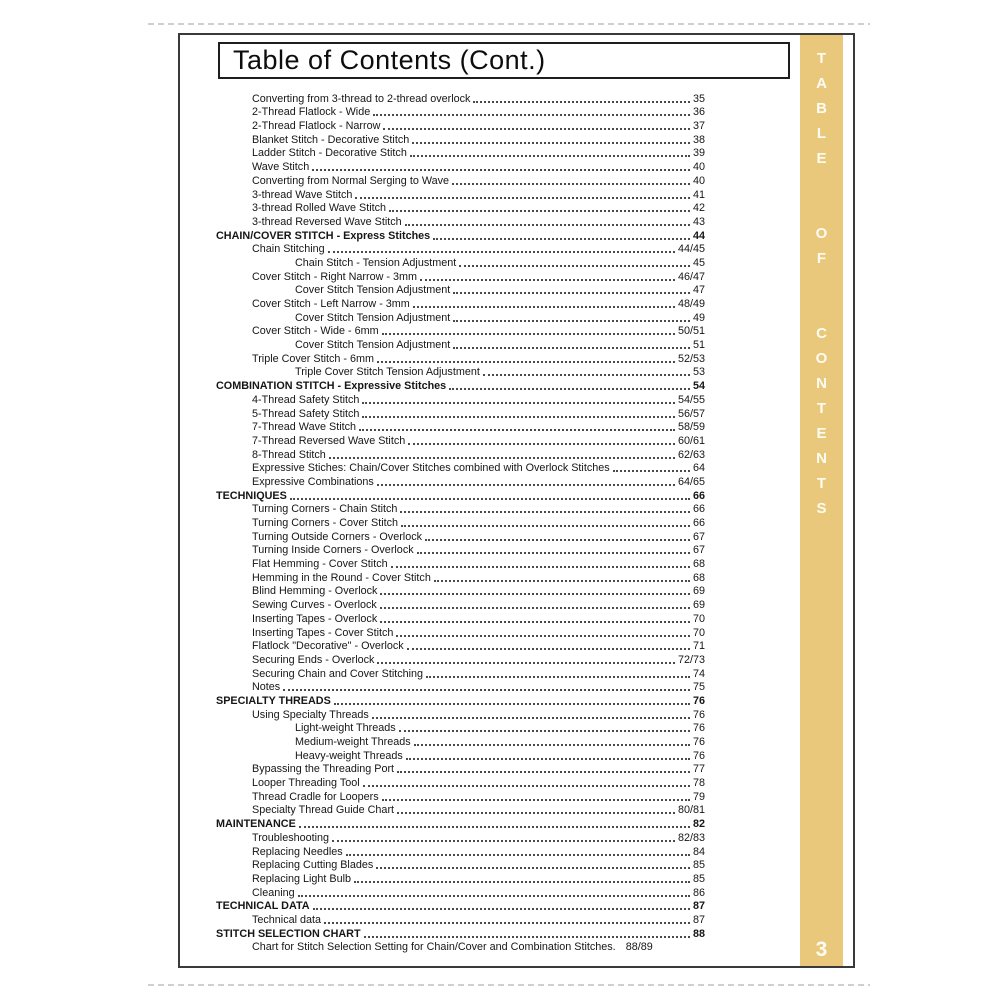 The height and width of the screenshot is (1000, 1000). Describe the element at coordinates (313, 865) in the screenshot. I see `toc-entry-label: Replacing Cutting Blades` at that location.